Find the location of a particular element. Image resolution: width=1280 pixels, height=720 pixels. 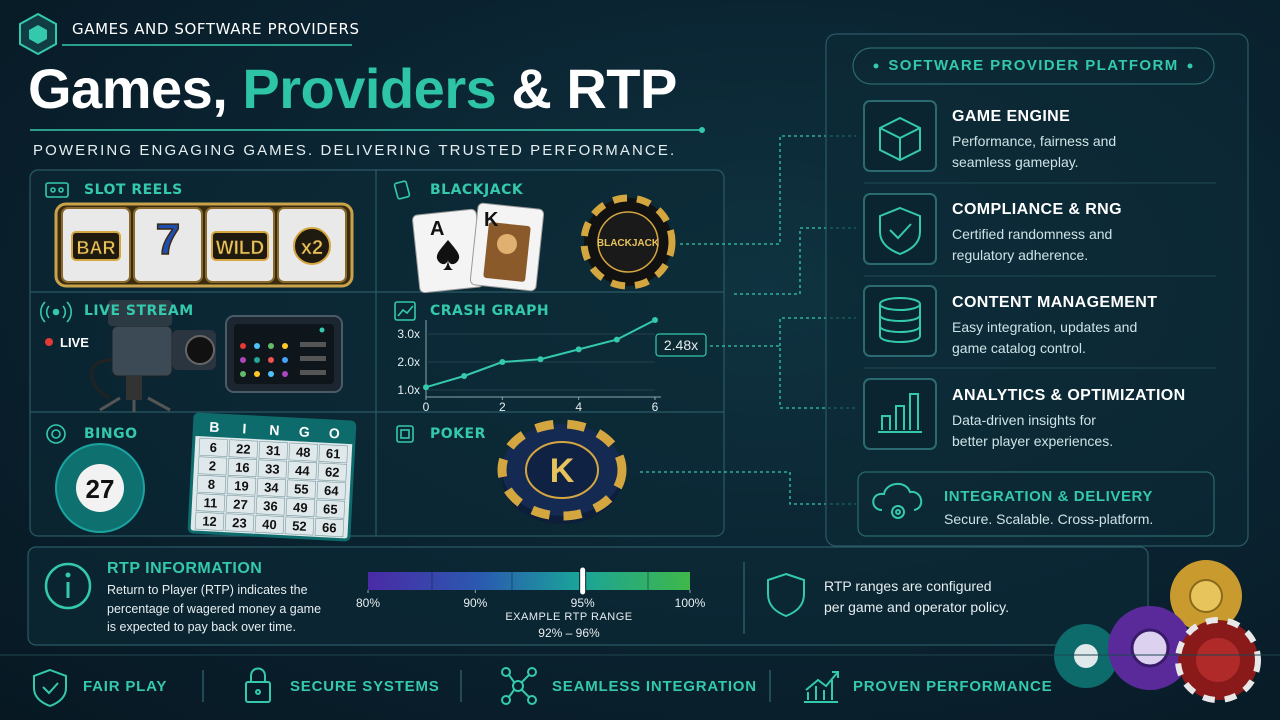

rtp-panel is located at coordinates (588, 596).